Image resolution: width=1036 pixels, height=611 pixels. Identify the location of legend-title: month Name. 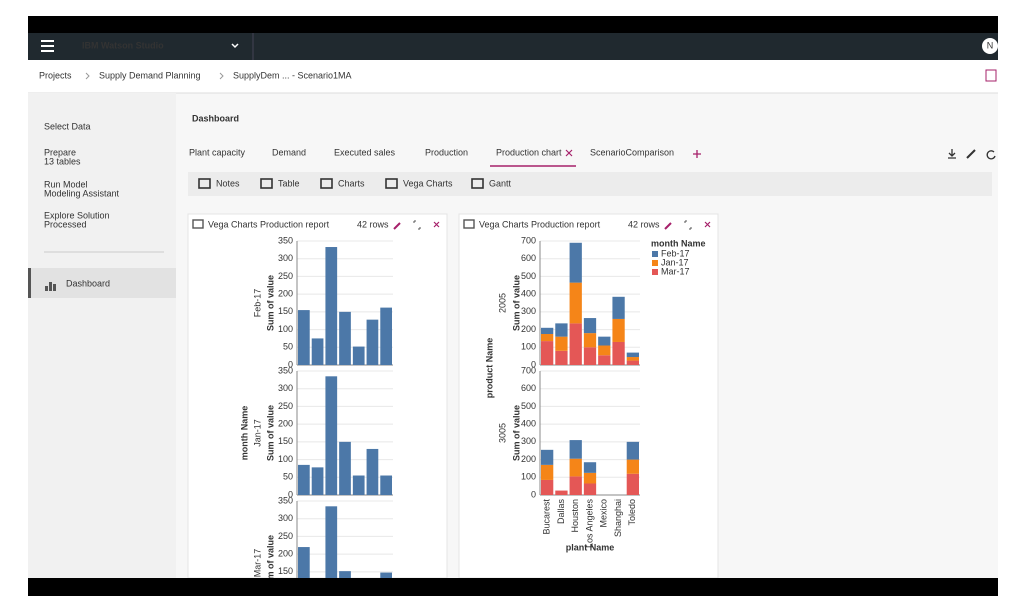
(678, 243).